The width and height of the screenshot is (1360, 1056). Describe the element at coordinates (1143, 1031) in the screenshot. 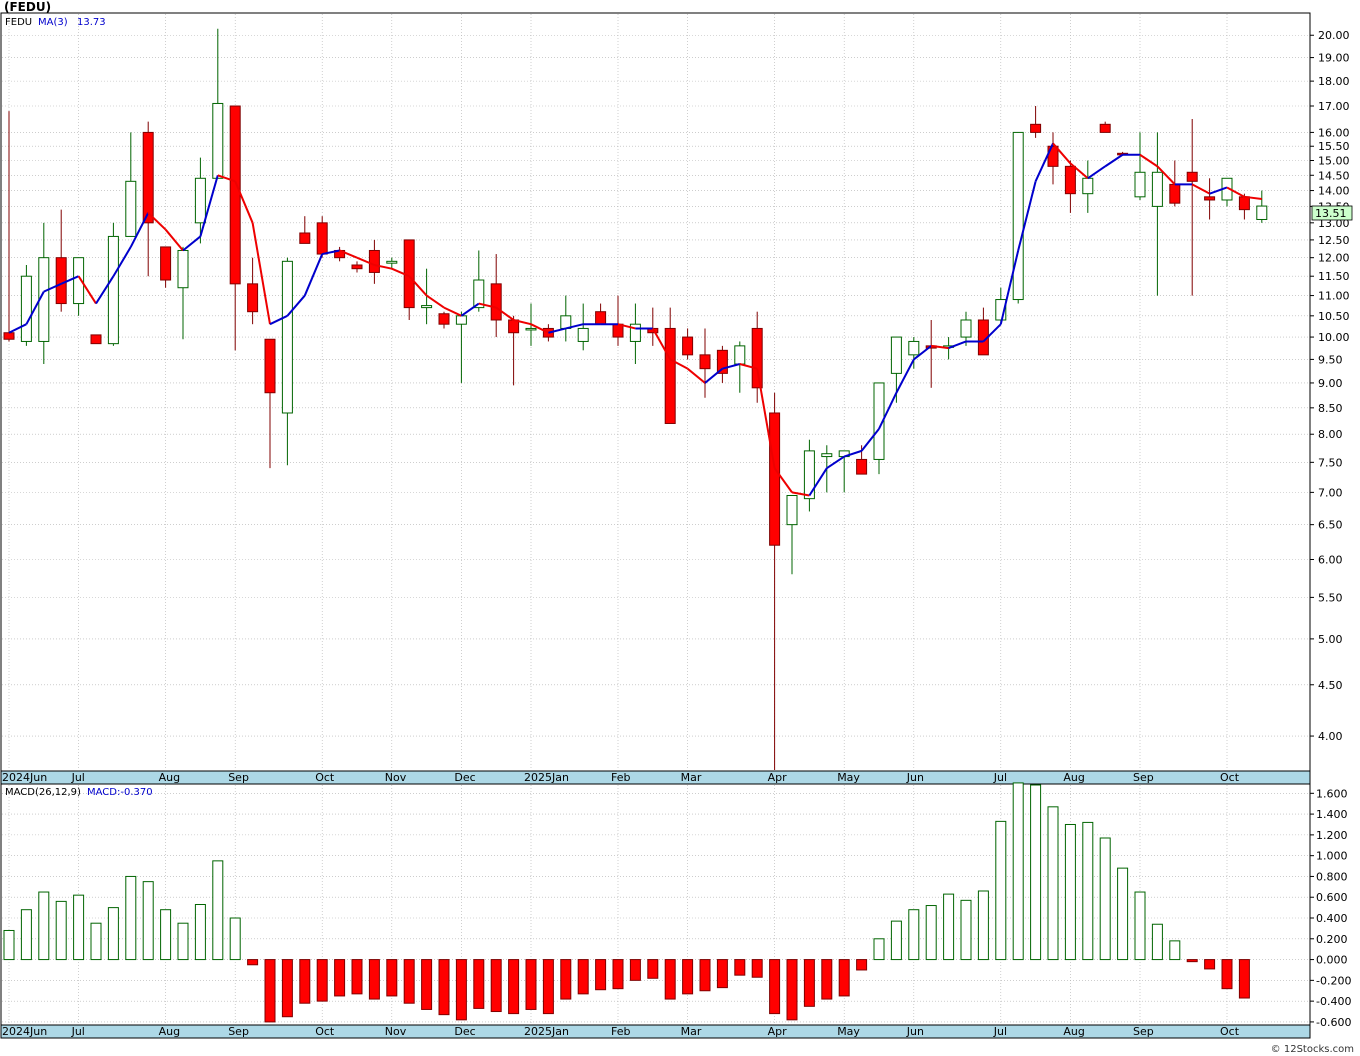

I see `macd-x-tick-label: Sep` at that location.